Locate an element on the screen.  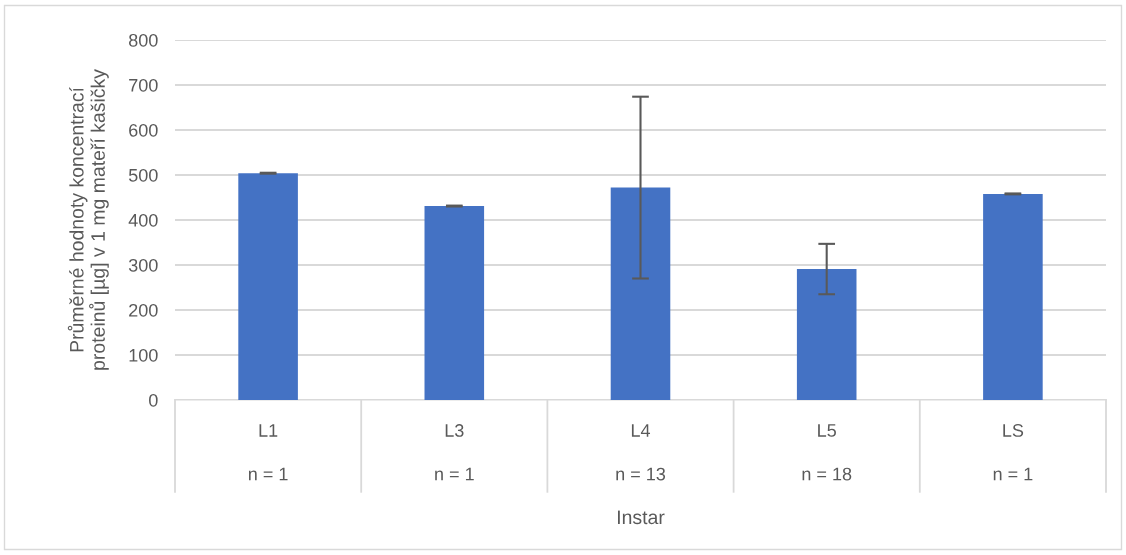
x-axis-title: Instar is located at coordinates (641, 517).